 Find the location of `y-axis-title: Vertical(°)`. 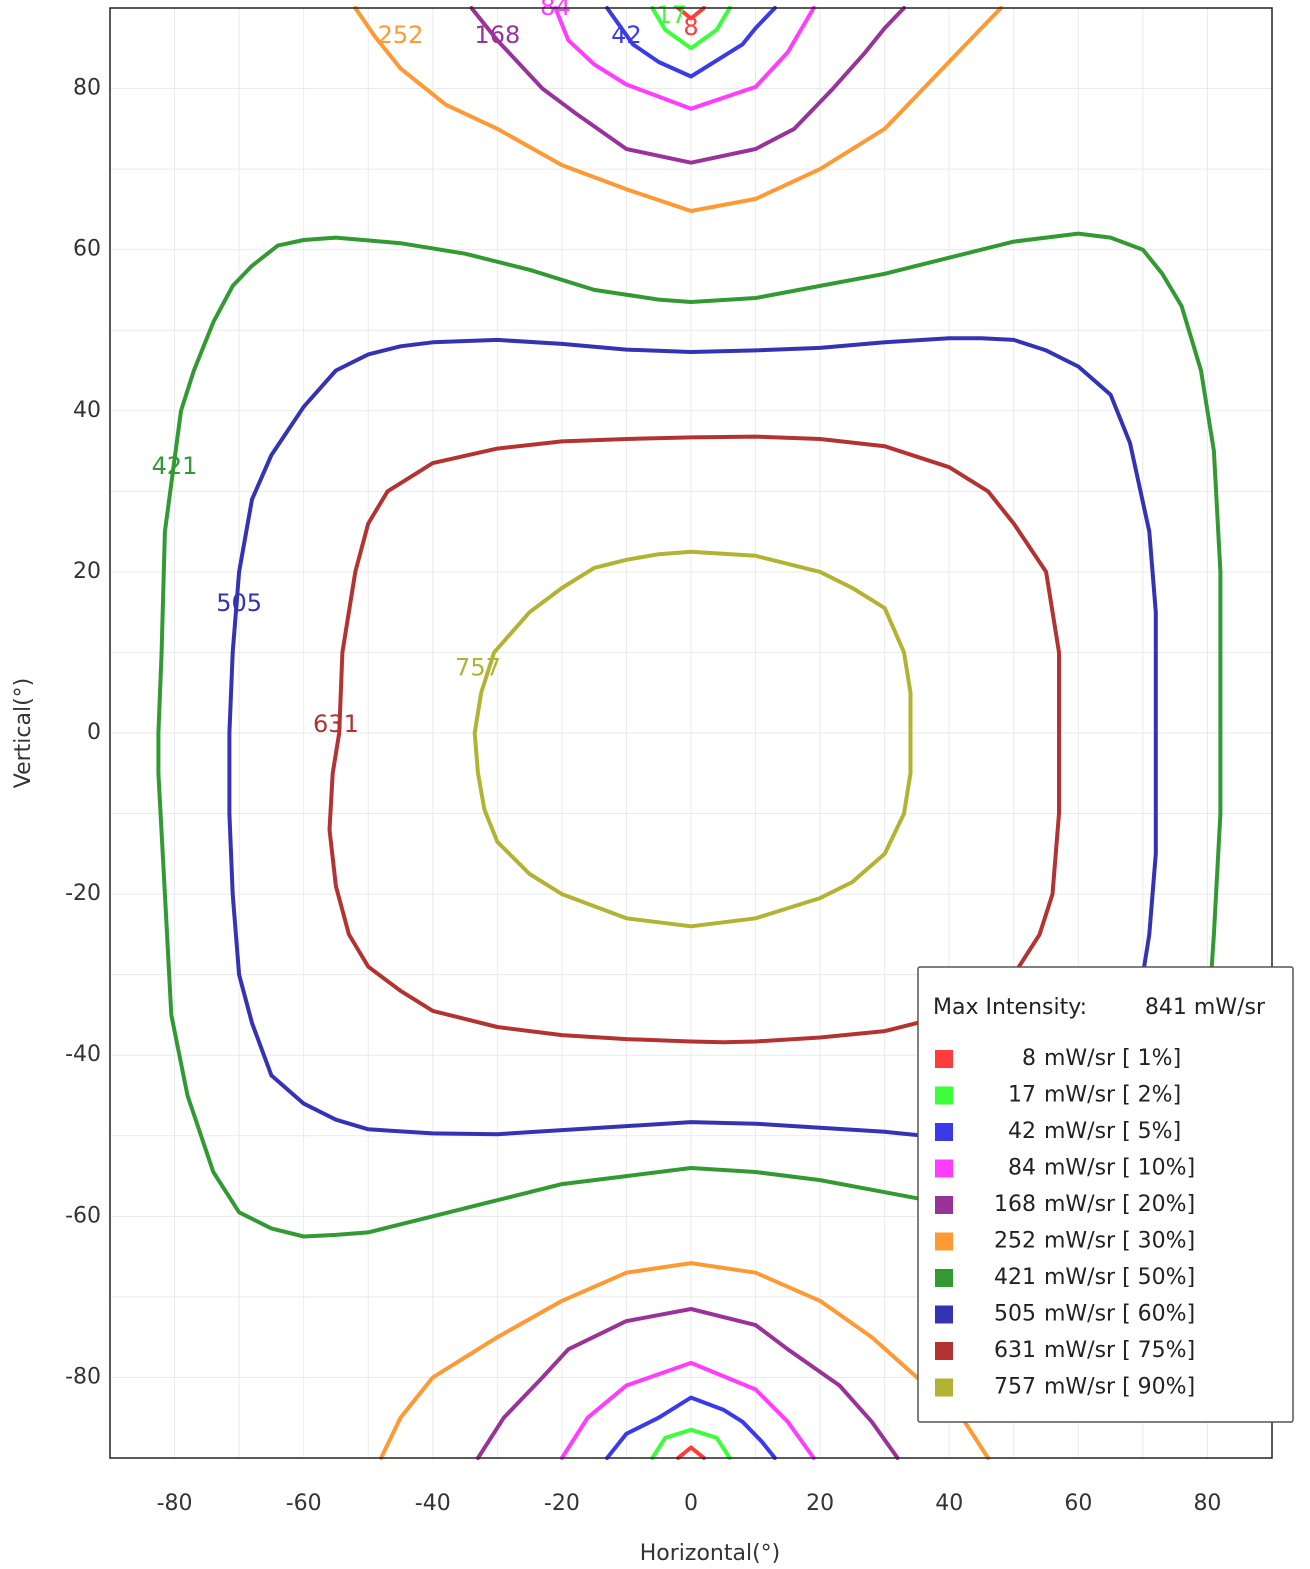

y-axis-title: Vertical(°) is located at coordinates (23, 733).